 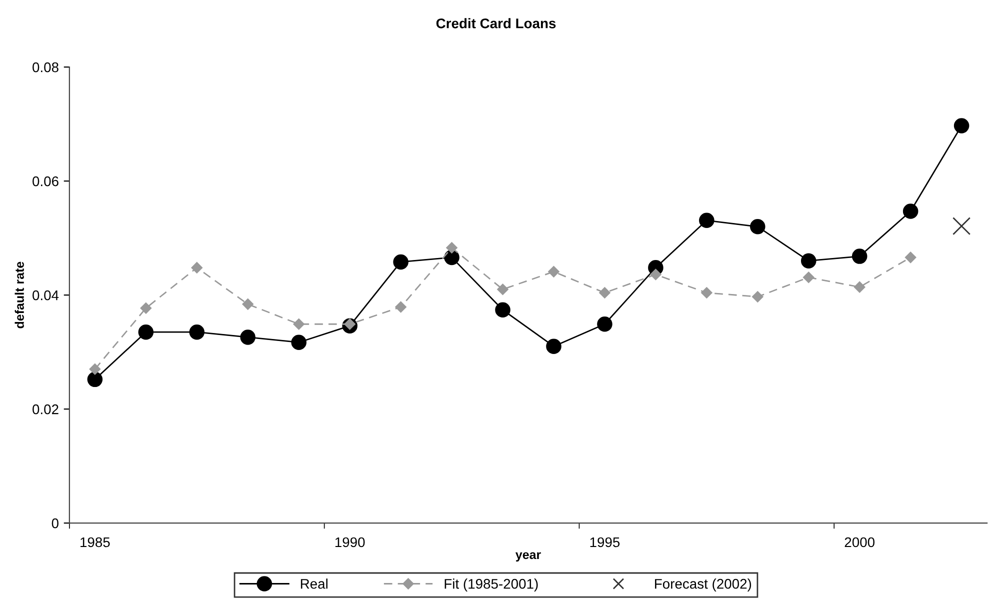 I want to click on y-tick-label: 0.04, so click(x=45, y=295).